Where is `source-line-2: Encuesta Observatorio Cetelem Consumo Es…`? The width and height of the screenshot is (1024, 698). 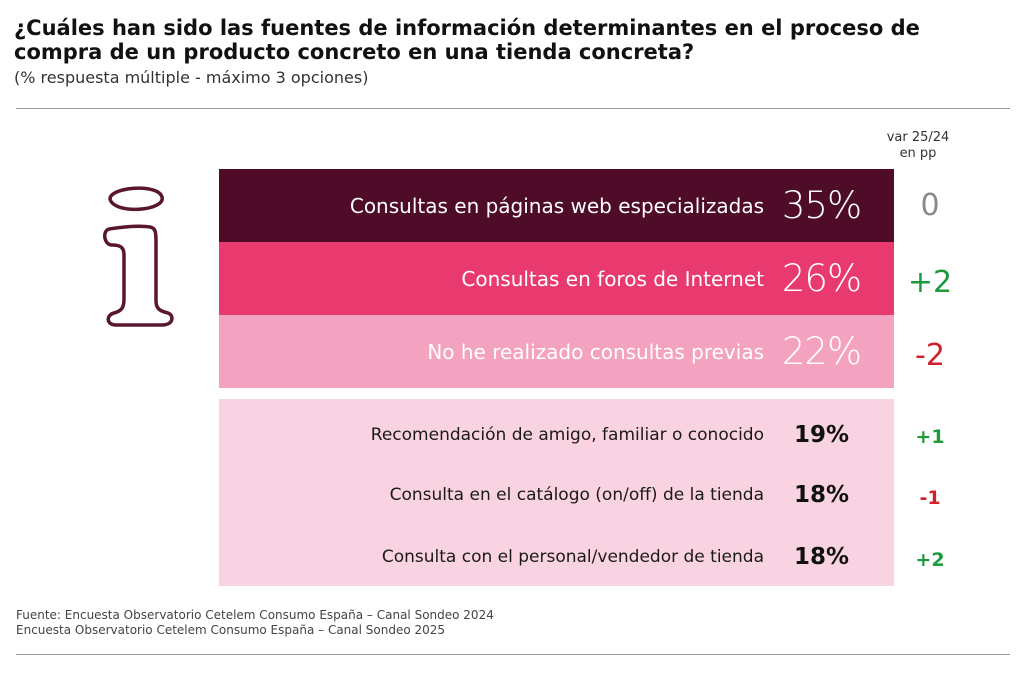 source-line-2: Encuesta Observatorio Cetelem Consumo Es… is located at coordinates (231, 630).